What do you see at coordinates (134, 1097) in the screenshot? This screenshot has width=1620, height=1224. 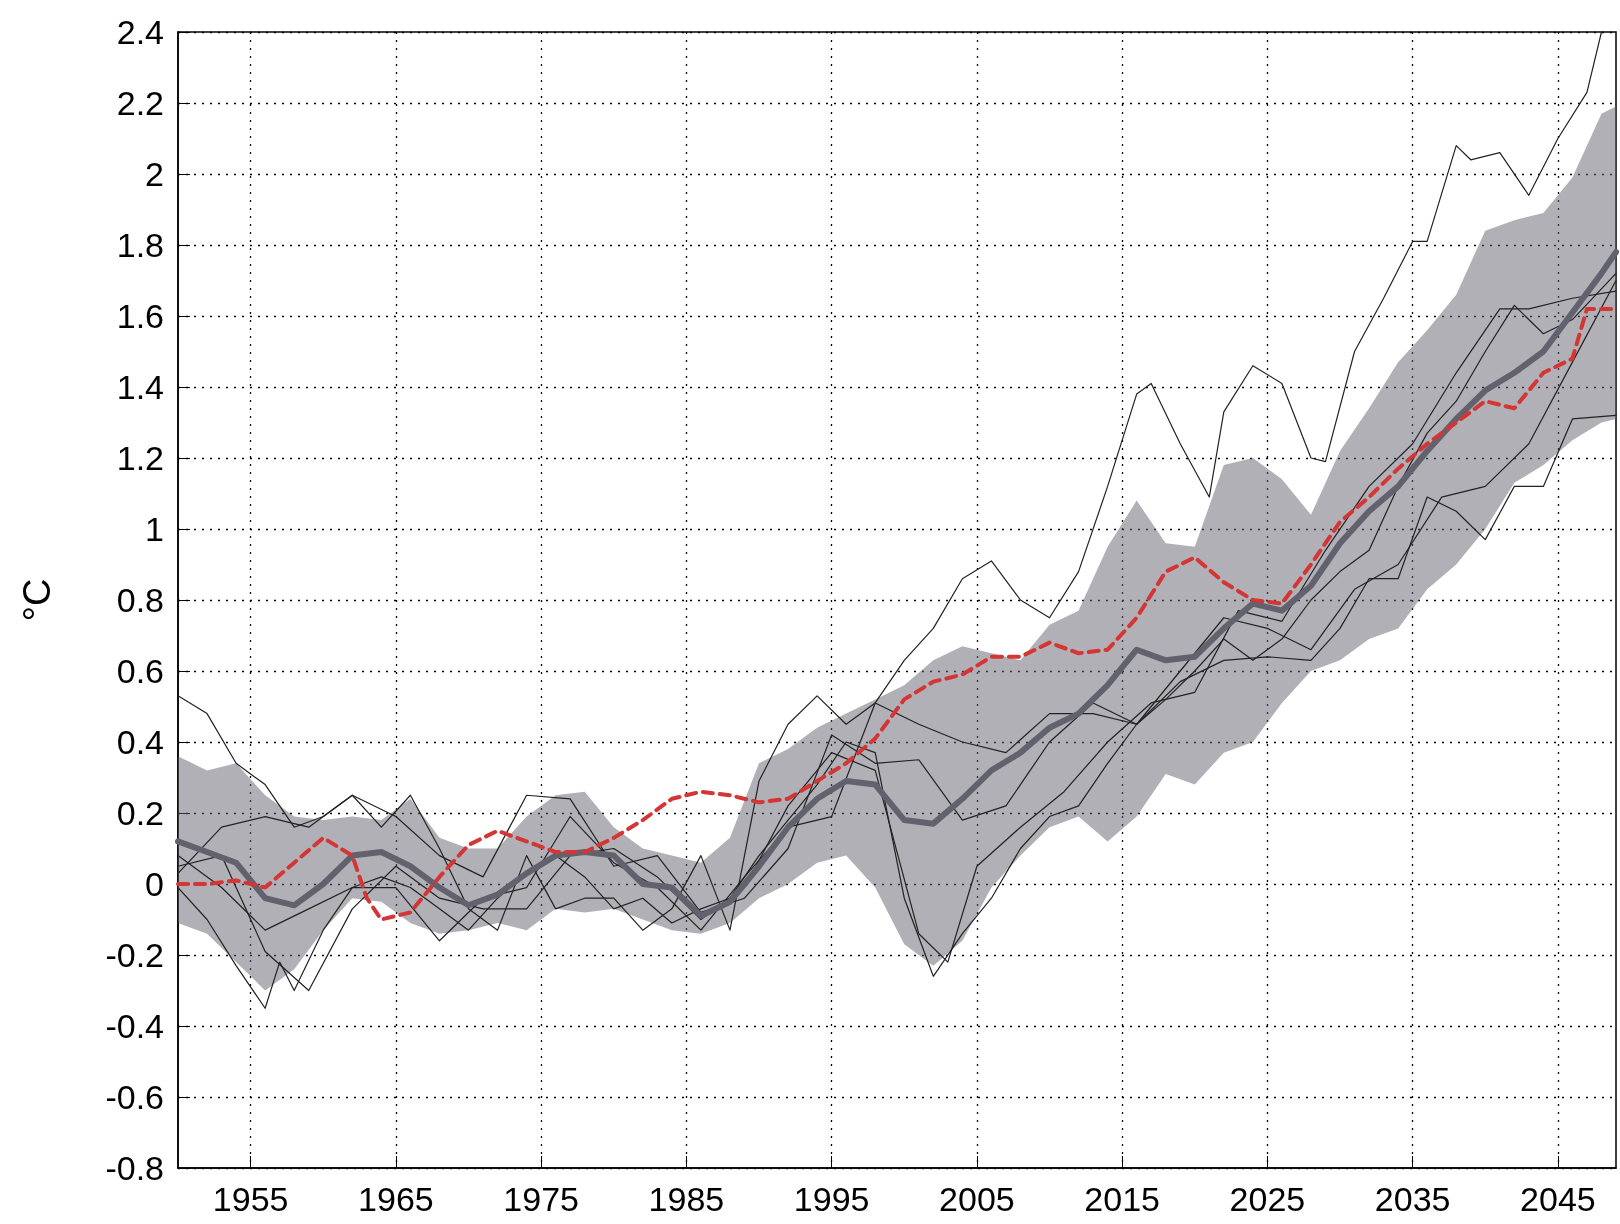 I see `y-tick-label: -0.6` at bounding box center [134, 1097].